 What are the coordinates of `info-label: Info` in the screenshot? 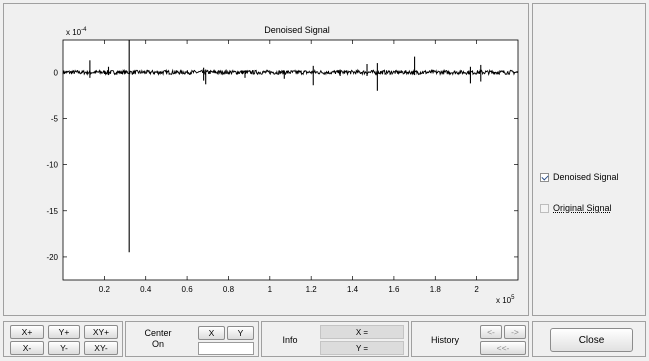 It's located at (290, 340).